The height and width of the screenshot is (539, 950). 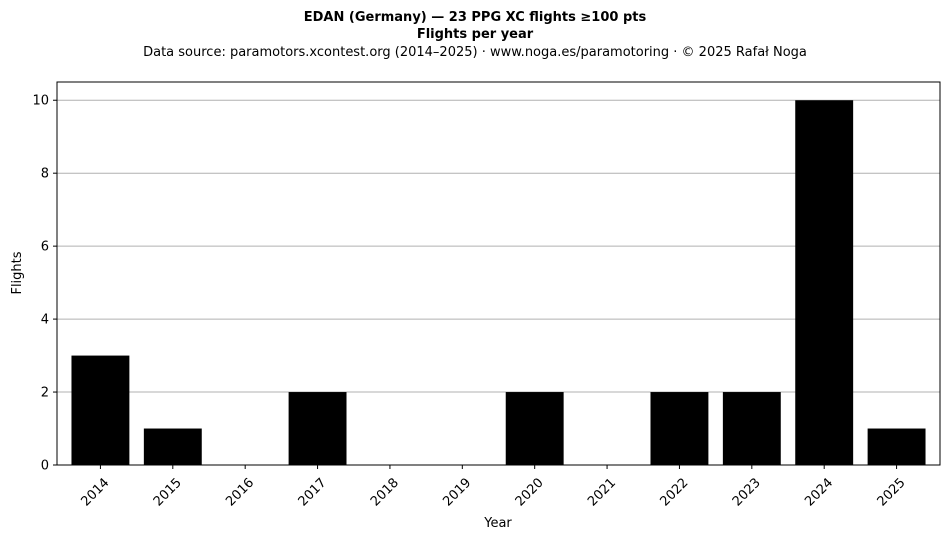 I want to click on x-tick-label-2015: 2015, so click(x=168, y=492).